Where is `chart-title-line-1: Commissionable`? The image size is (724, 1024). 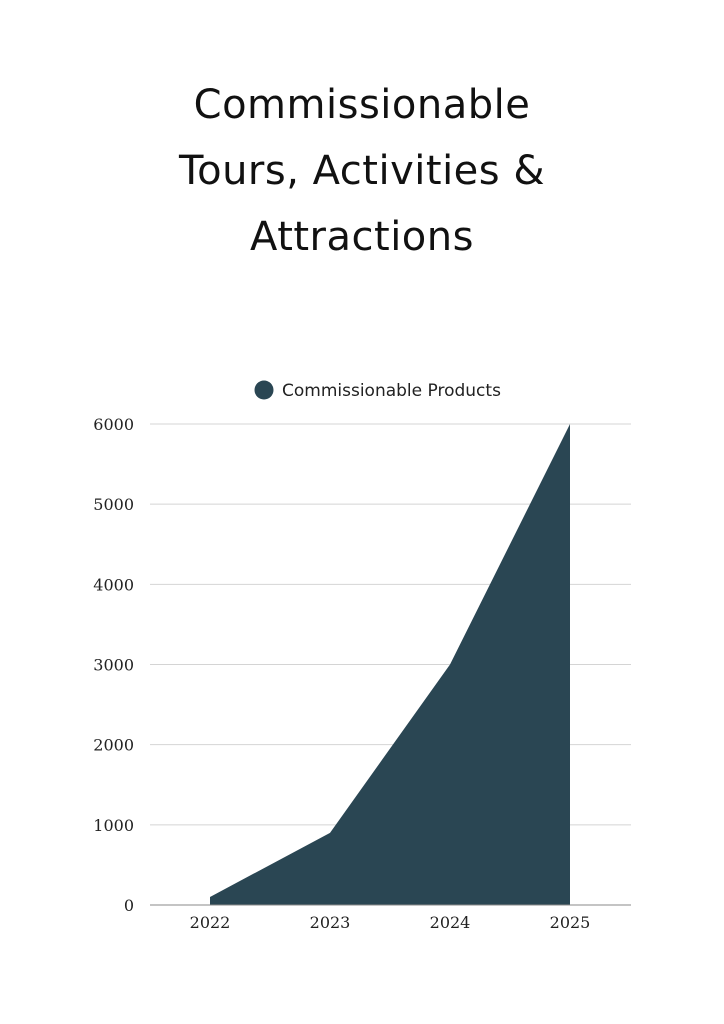 chart-title-line-1: Commissionable is located at coordinates (362, 105).